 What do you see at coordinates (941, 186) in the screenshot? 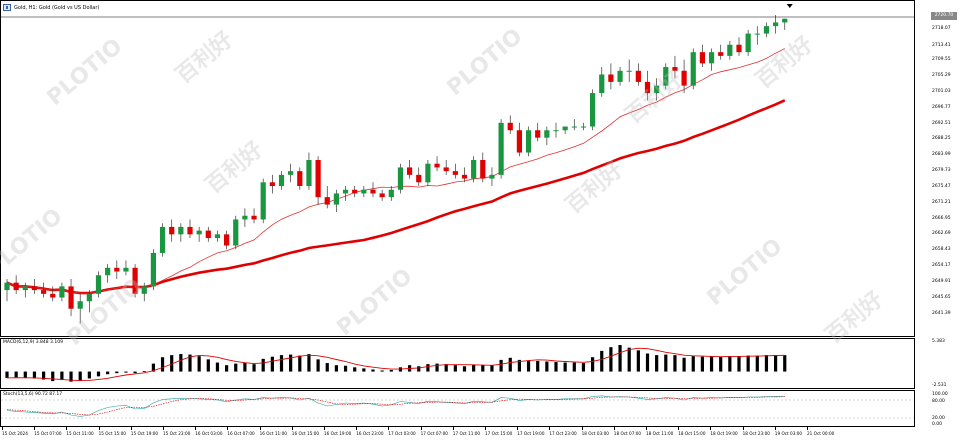
I see `price-tick: 2675.47` at bounding box center [941, 186].